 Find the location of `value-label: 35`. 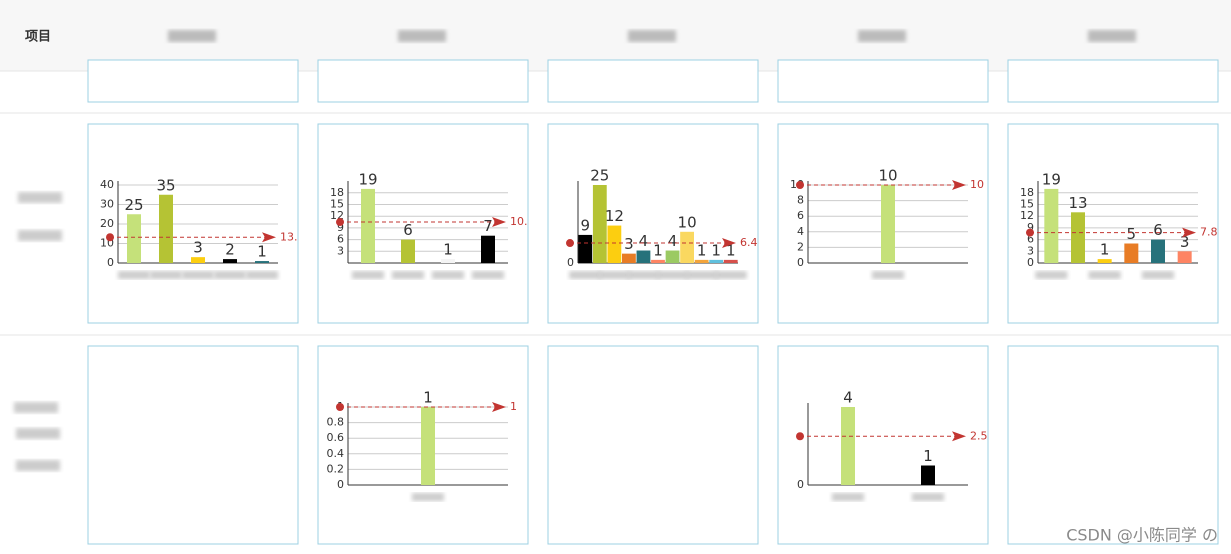

value-label: 35 is located at coordinates (165, 185).